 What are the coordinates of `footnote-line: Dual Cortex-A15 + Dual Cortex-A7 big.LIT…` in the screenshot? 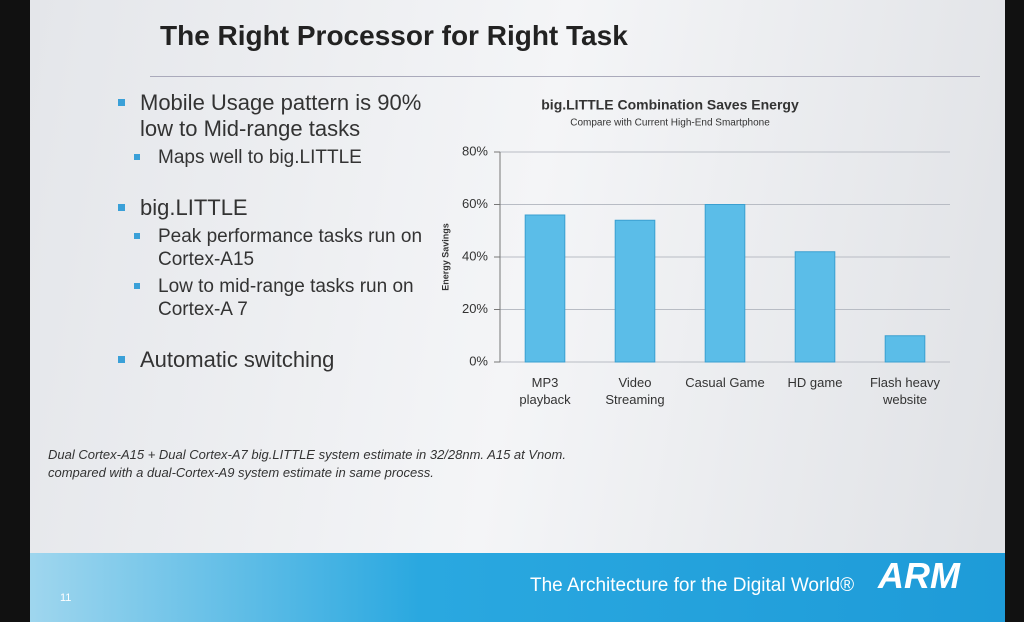 It's located at (307, 454).